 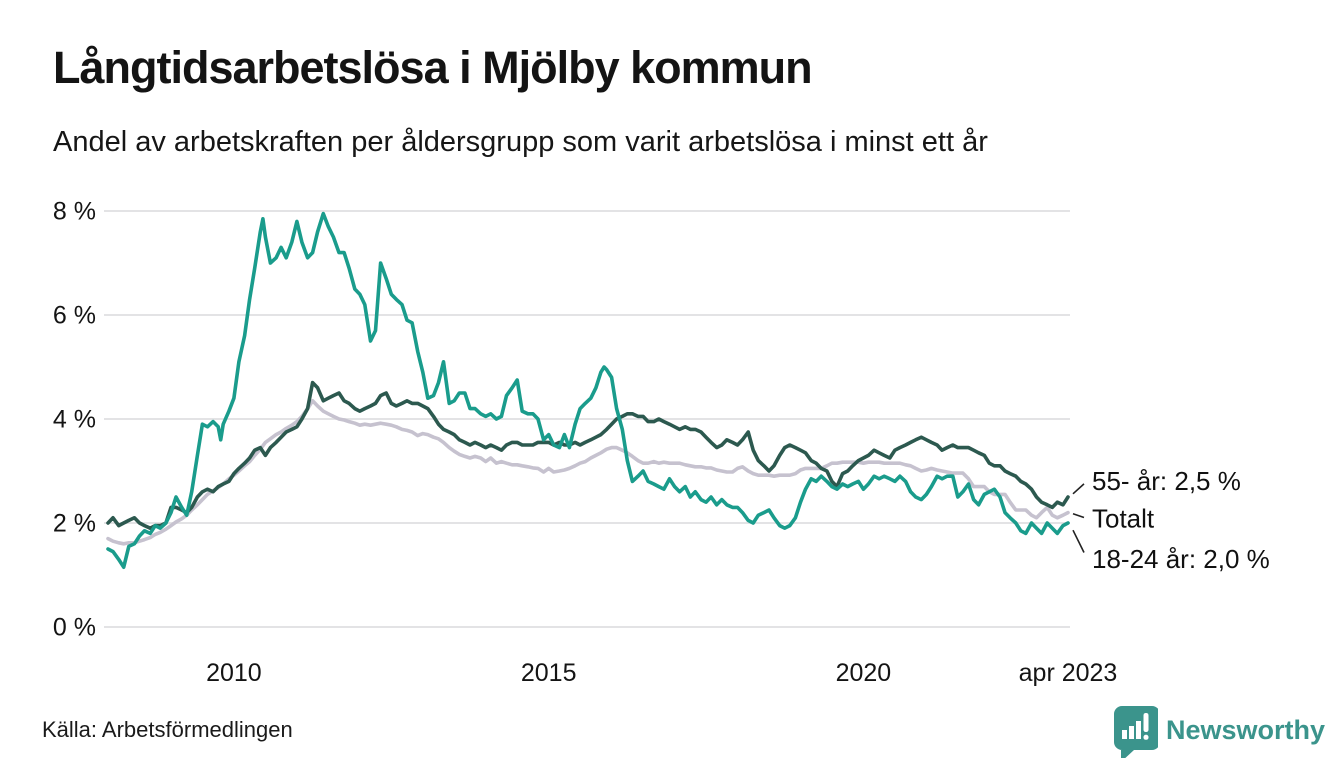 What do you see at coordinates (1166, 481) in the screenshot?
I see `series-end-label: 55- år: 2,5 %` at bounding box center [1166, 481].